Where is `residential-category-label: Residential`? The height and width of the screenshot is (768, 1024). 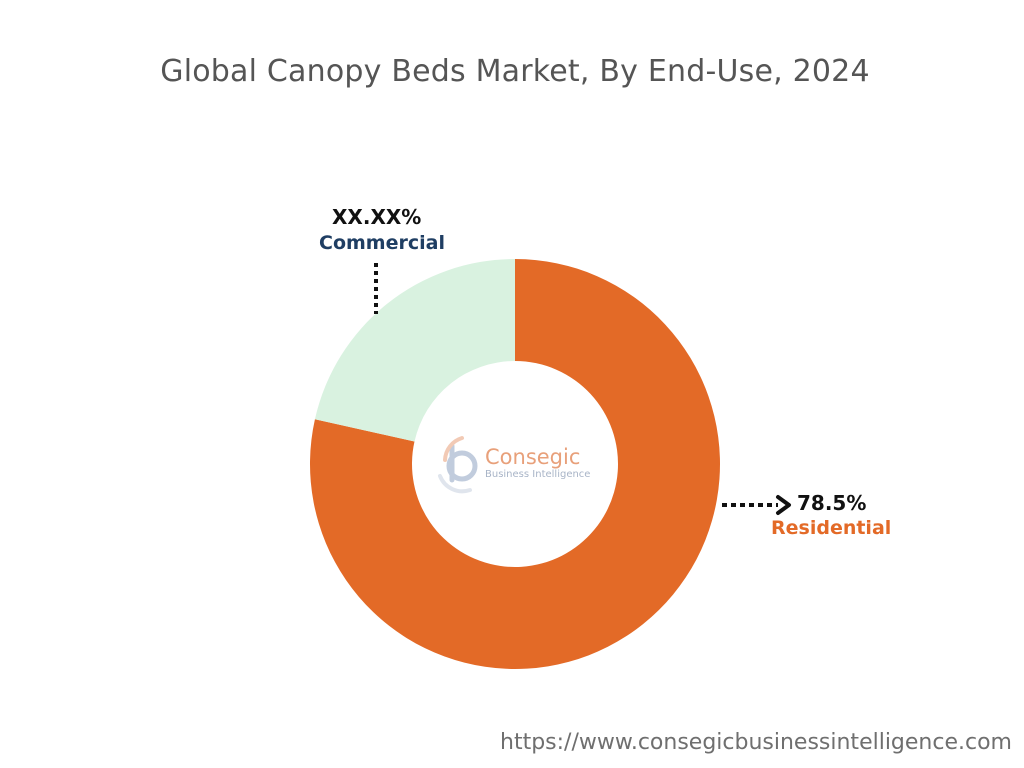 residential-category-label: Residential is located at coordinates (831, 528).